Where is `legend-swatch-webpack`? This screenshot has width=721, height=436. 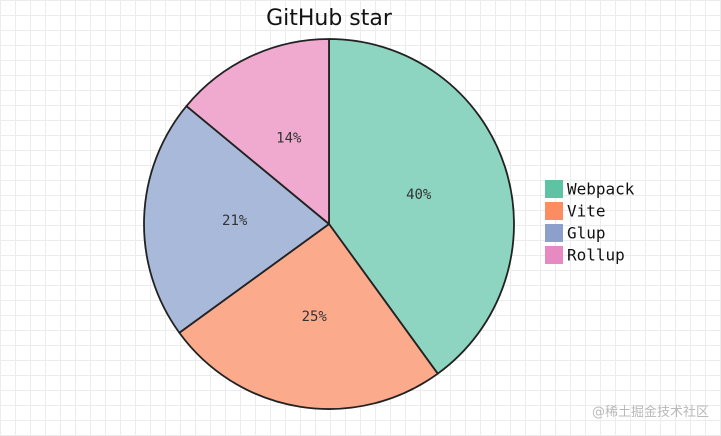 legend-swatch-webpack is located at coordinates (554, 189).